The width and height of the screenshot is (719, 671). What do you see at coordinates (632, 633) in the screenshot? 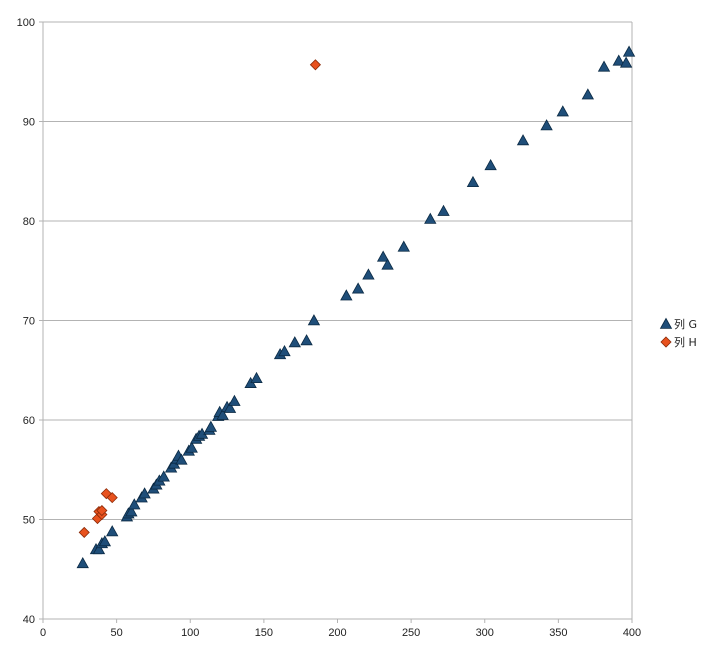
I see `x-tick-label: 400` at bounding box center [632, 633].